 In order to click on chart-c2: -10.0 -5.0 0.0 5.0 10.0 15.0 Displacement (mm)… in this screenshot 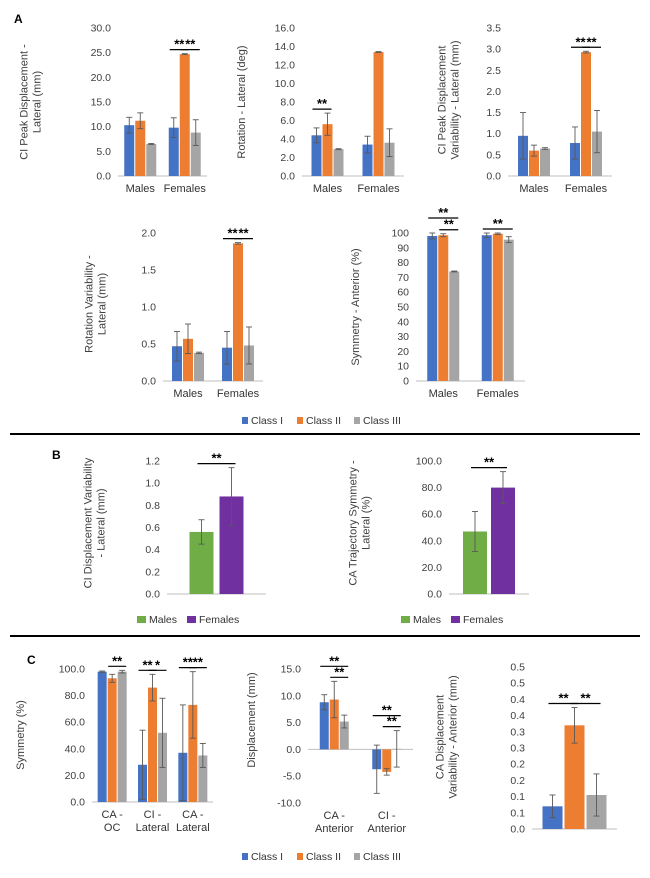, I will do `click(329, 744)`.